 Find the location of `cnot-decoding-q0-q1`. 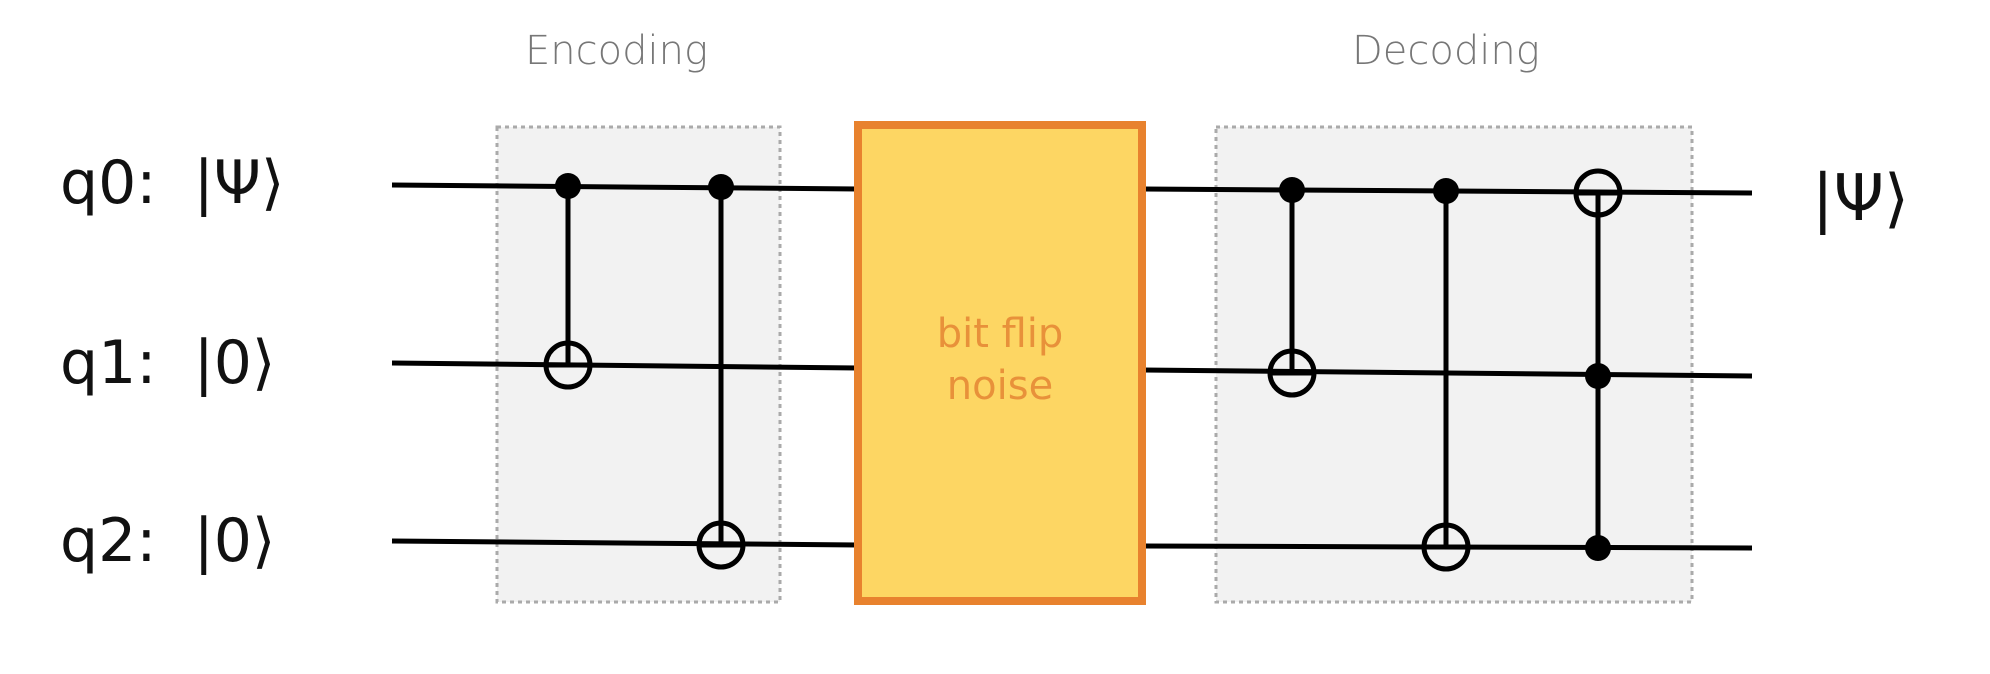

cnot-decoding-q0-q1 is located at coordinates (1292, 287).